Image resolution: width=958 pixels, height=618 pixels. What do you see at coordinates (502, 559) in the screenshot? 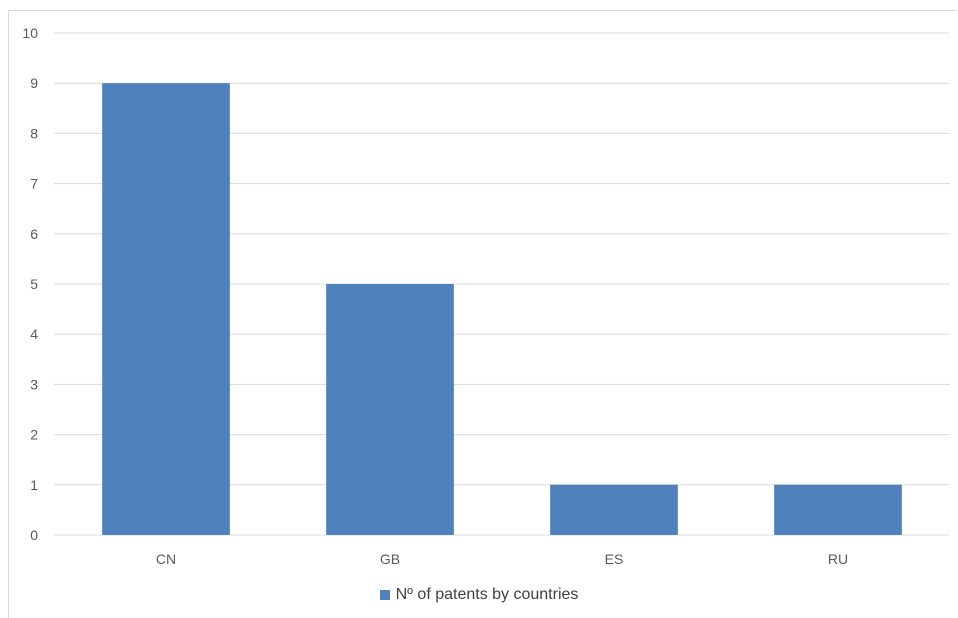
I see `x-axis-ticks: CN GB ES RU` at bounding box center [502, 559].